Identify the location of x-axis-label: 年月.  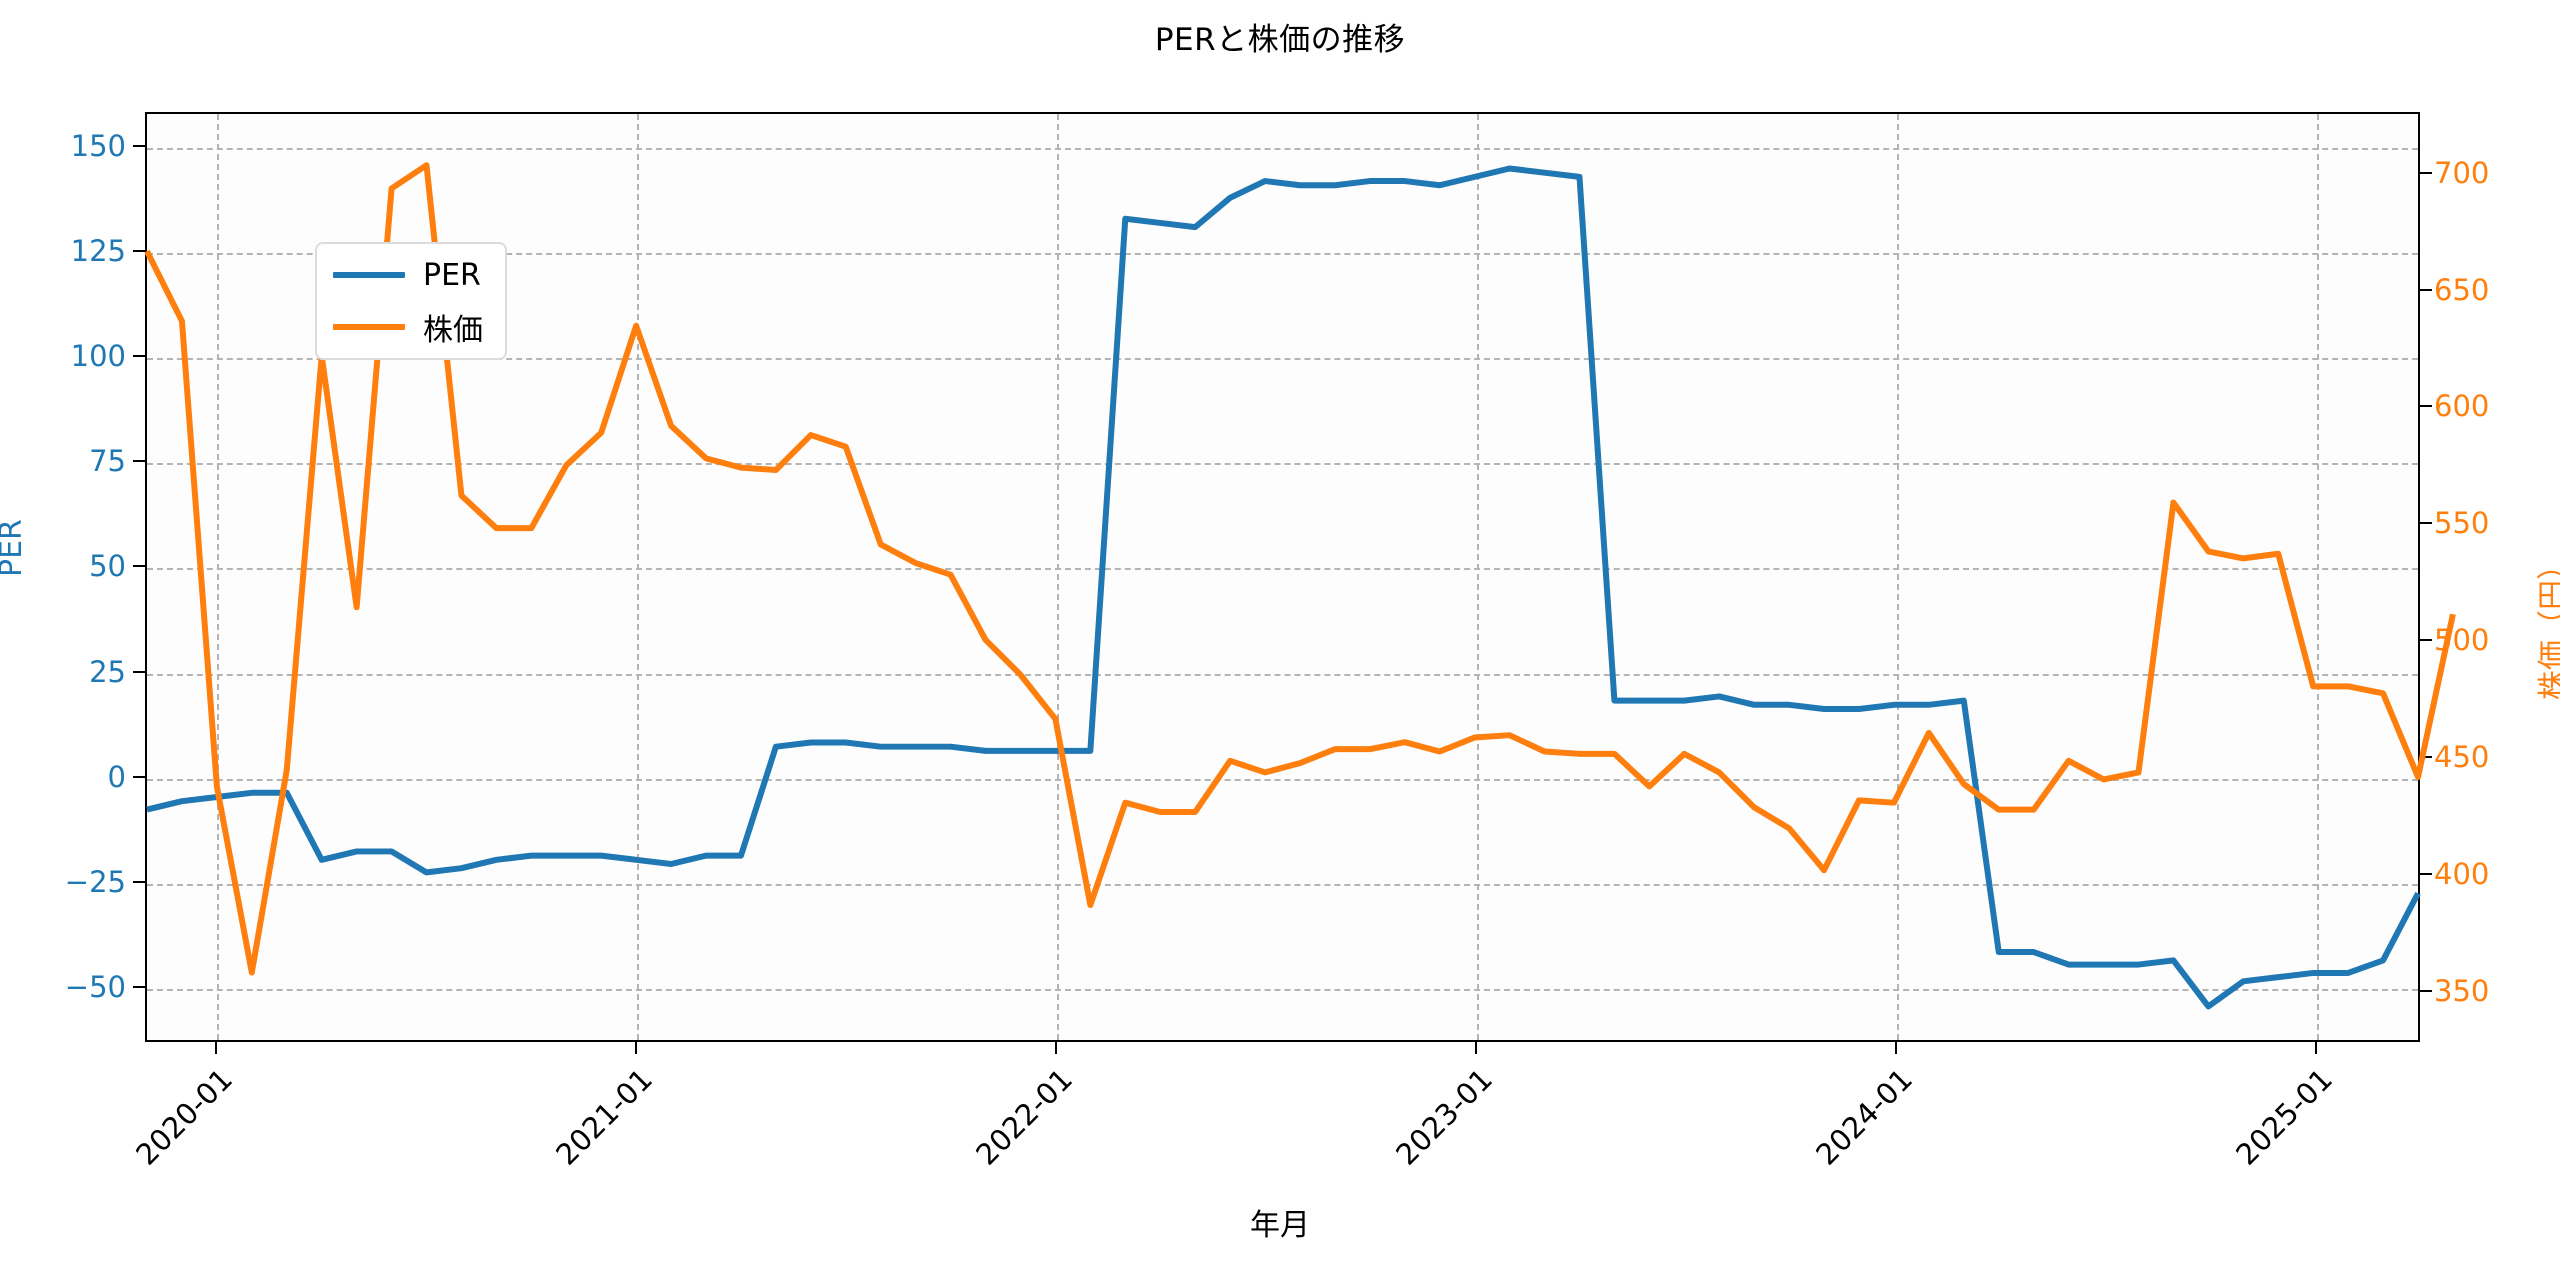
(1280, 1225).